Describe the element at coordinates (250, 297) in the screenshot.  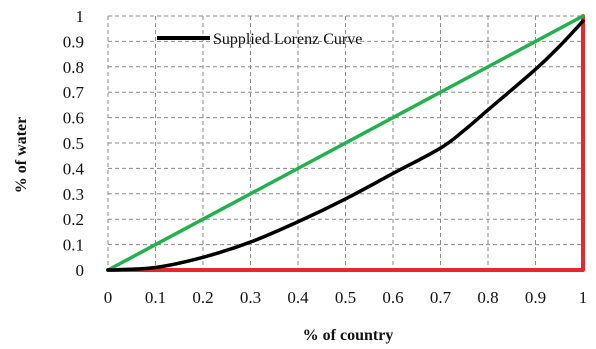
I see `x-tick-label: 0.3` at that location.